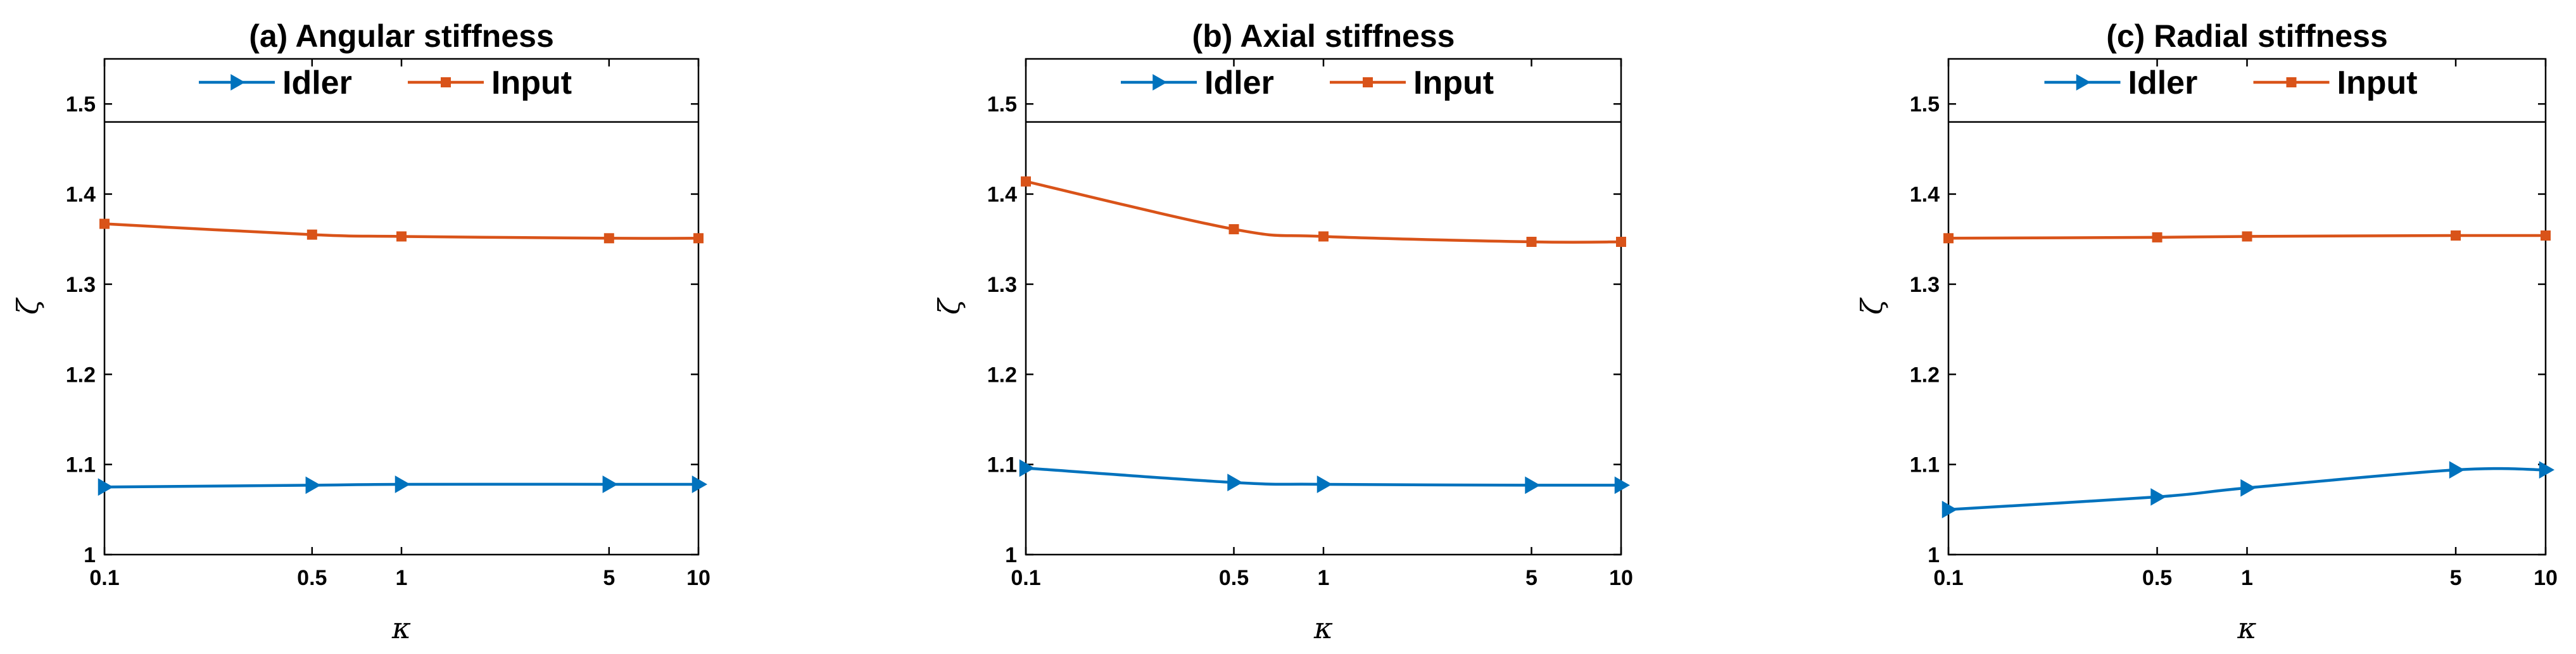 This screenshot has width=2576, height=654. Describe the element at coordinates (1323, 36) in the screenshot. I see `chart-title: (b) Axial stiffness` at that location.